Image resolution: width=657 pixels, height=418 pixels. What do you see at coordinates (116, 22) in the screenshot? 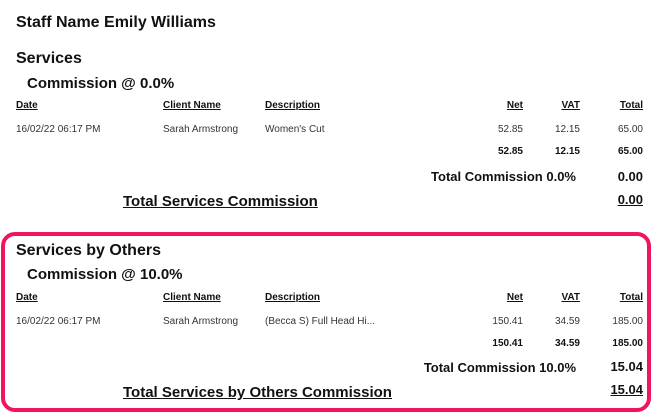
I see `staff-name-heading: Staff Name Emily Williams` at bounding box center [116, 22].